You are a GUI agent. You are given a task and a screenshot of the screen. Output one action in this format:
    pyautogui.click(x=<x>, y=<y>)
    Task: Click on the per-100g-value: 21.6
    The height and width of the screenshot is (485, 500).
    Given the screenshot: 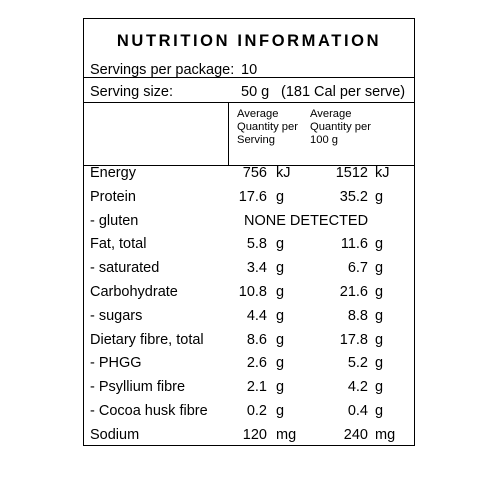 What is the action you would take?
    pyautogui.click(x=353, y=292)
    